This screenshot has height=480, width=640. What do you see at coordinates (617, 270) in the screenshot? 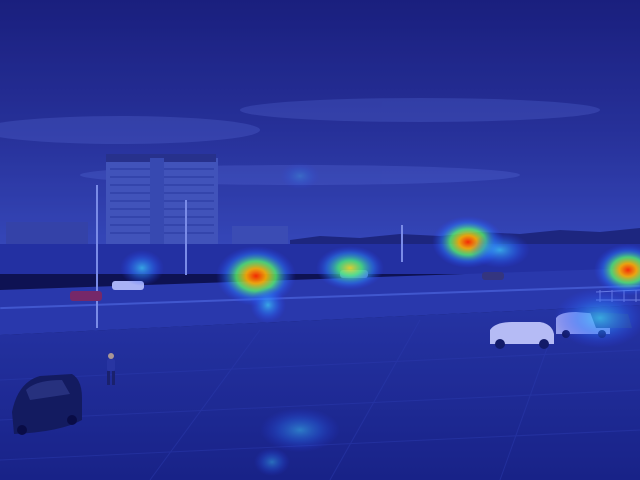
I see `heat-spot-right-edge` at bounding box center [617, 270].